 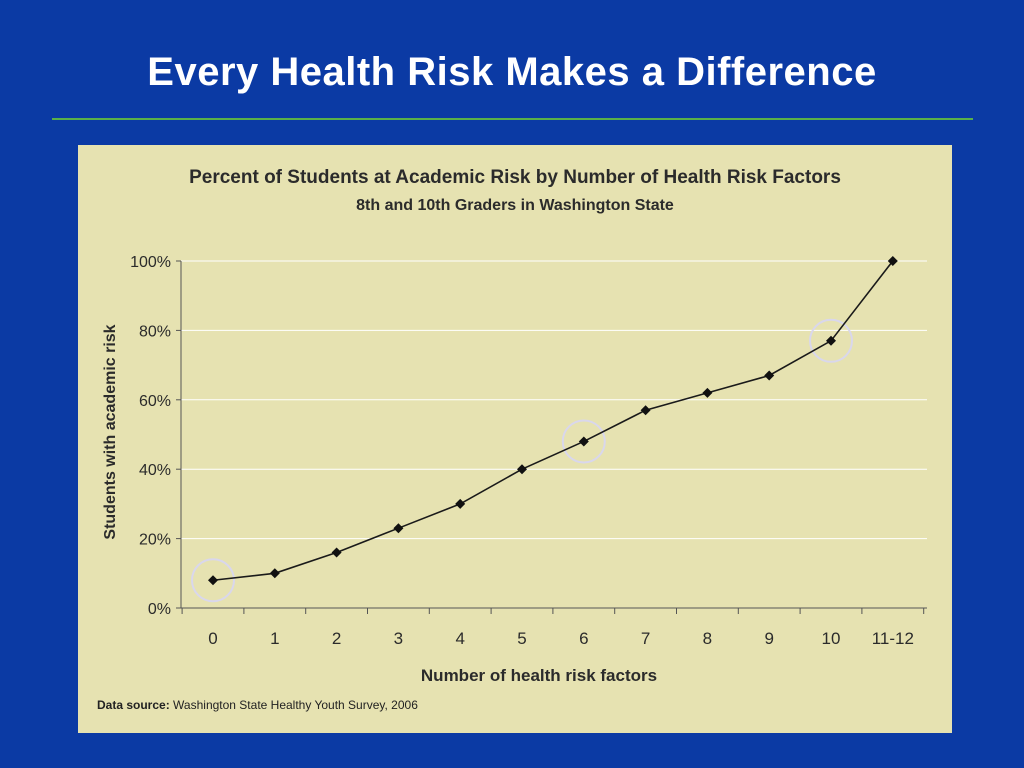 What do you see at coordinates (150, 262) in the screenshot?
I see `y-tick-label: 100%` at bounding box center [150, 262].